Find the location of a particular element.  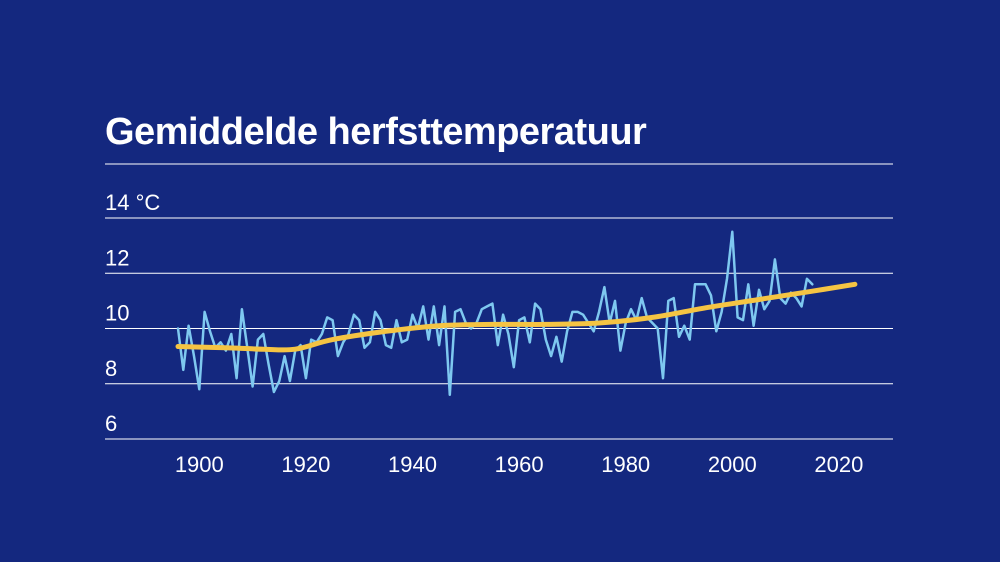

x-tick-label: 1900 is located at coordinates (199, 464).